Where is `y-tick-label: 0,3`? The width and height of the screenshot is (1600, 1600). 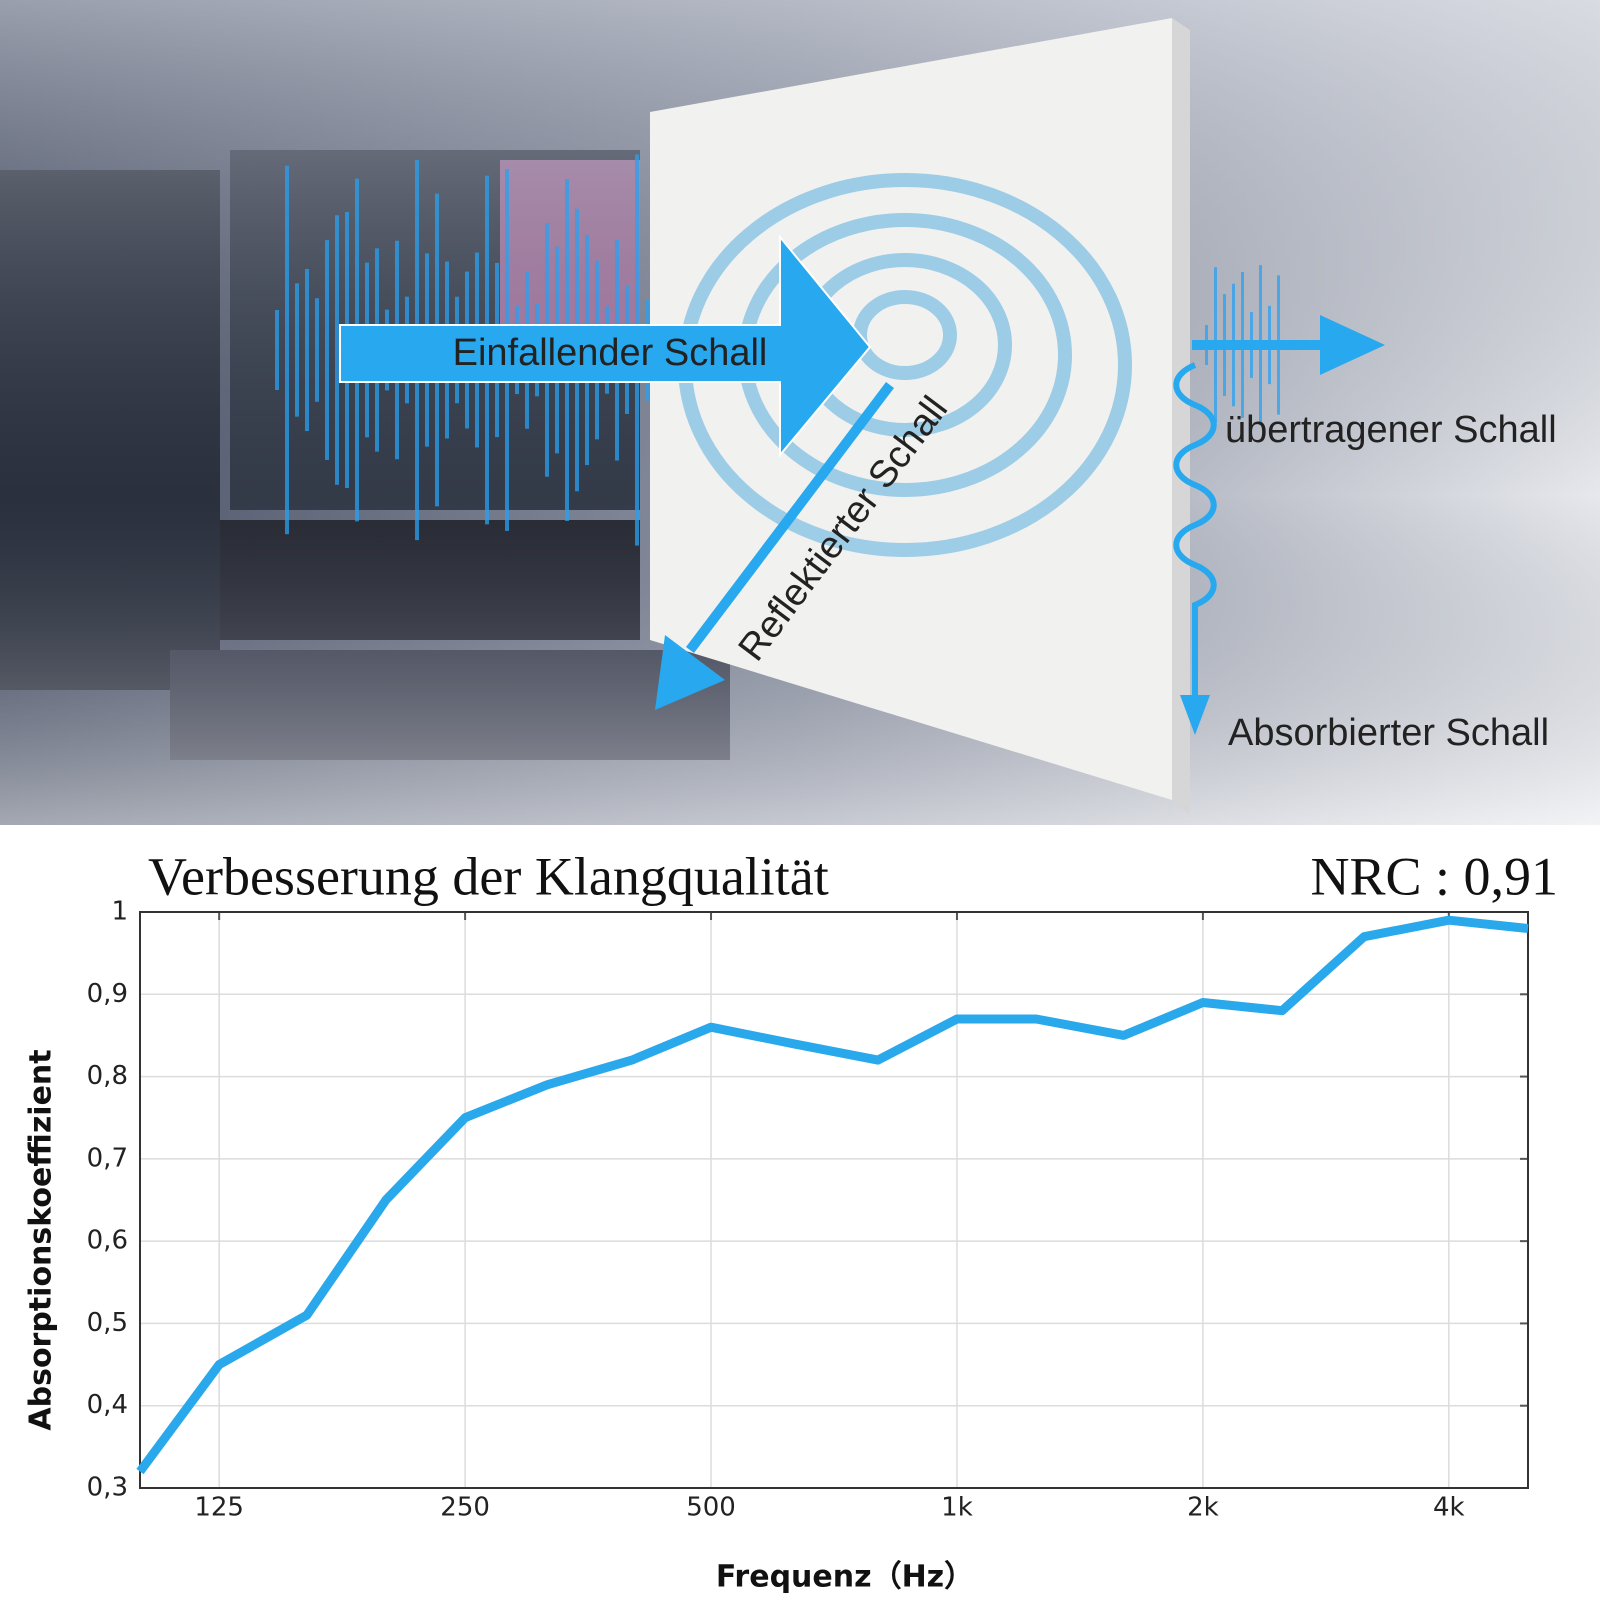
y-tick-label: 0,3 is located at coordinates (107, 1488).